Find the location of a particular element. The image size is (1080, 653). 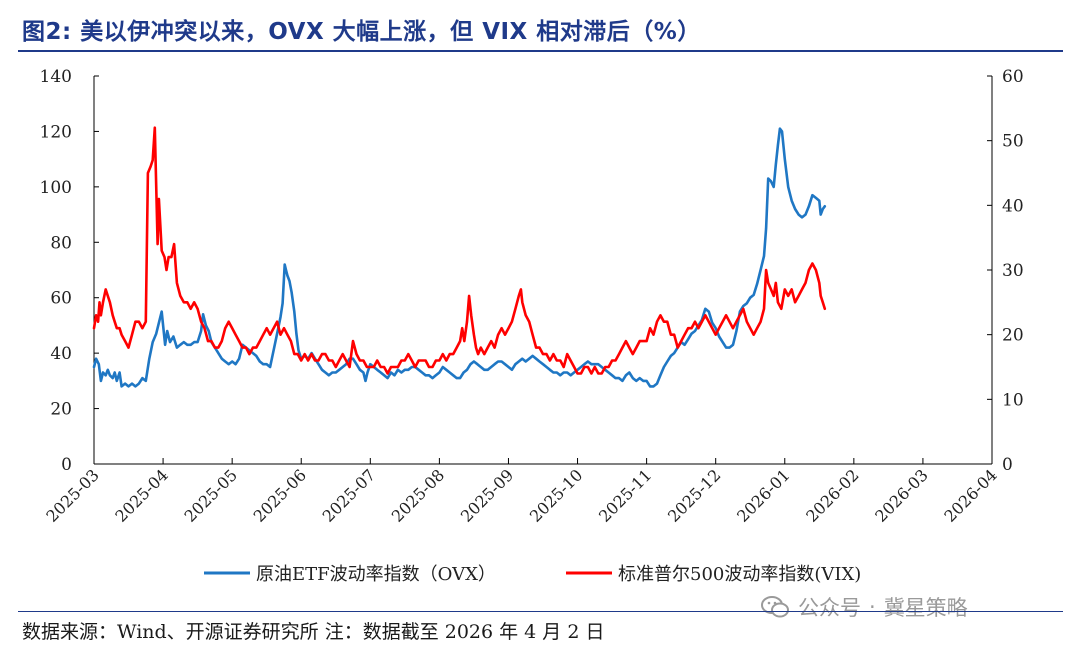

y-left-tick-label: 80 is located at coordinates (61, 243).